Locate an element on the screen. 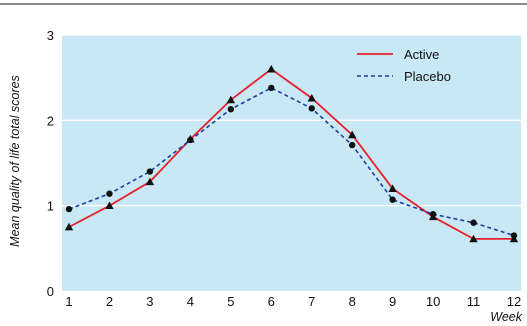  x-tick-label: 12 is located at coordinates (514, 301).